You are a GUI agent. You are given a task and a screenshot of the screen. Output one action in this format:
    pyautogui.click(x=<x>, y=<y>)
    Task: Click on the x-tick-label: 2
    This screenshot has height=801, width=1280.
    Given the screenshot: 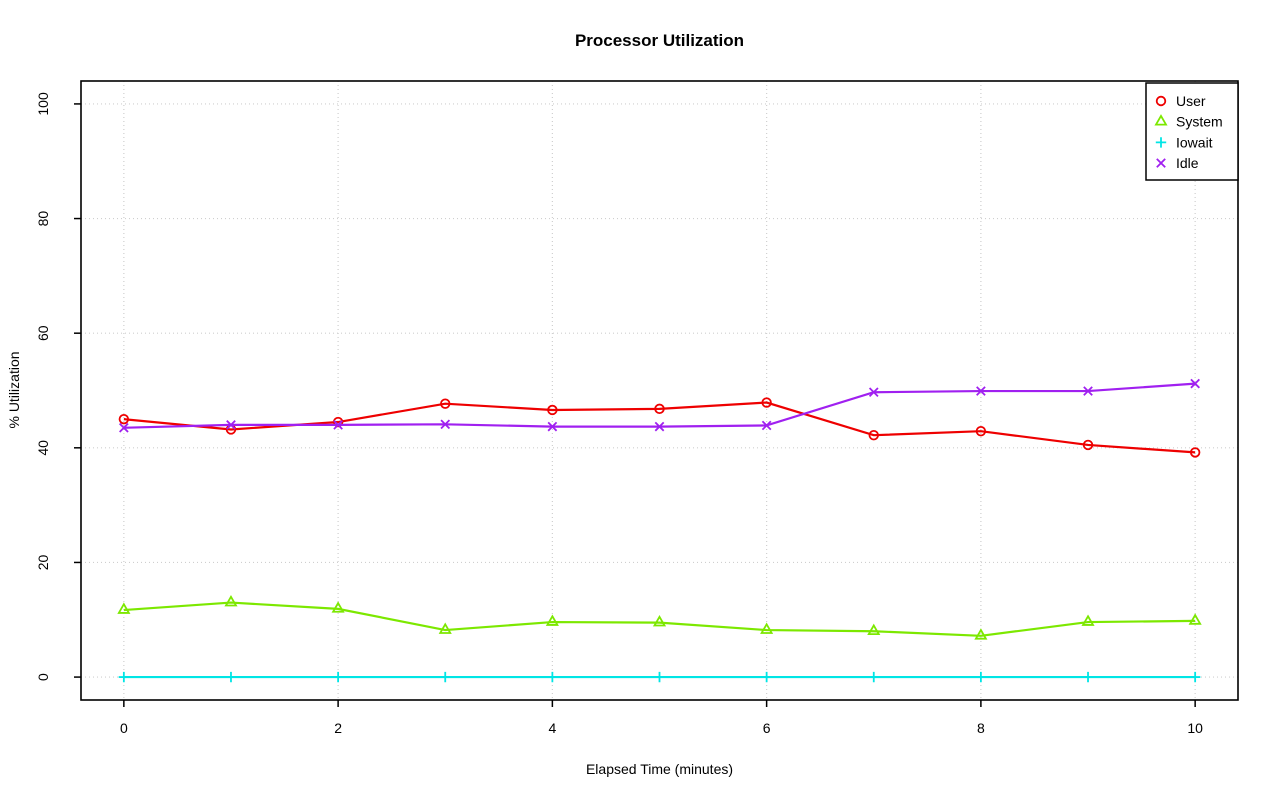 What is the action you would take?
    pyautogui.click(x=338, y=728)
    